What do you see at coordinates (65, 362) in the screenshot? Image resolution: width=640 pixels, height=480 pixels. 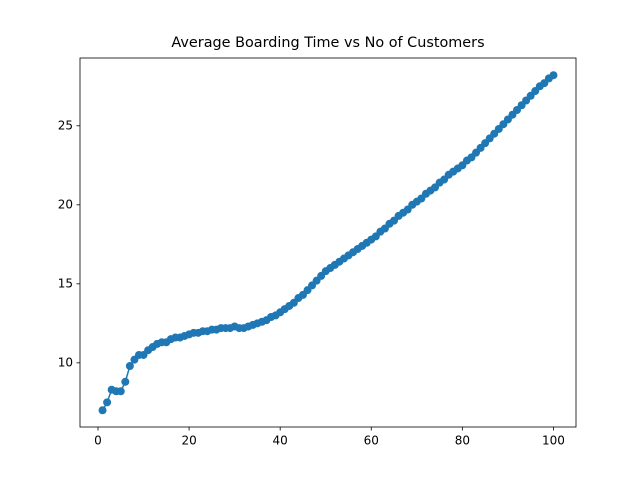 I see `y-tick-label: 10` at bounding box center [65, 362].